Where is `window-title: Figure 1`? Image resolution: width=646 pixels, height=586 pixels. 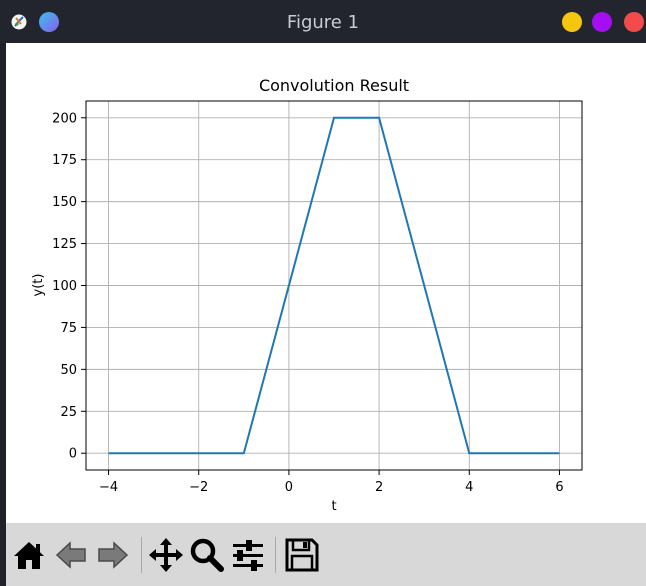
window-title: Figure 1 is located at coordinates (323, 22).